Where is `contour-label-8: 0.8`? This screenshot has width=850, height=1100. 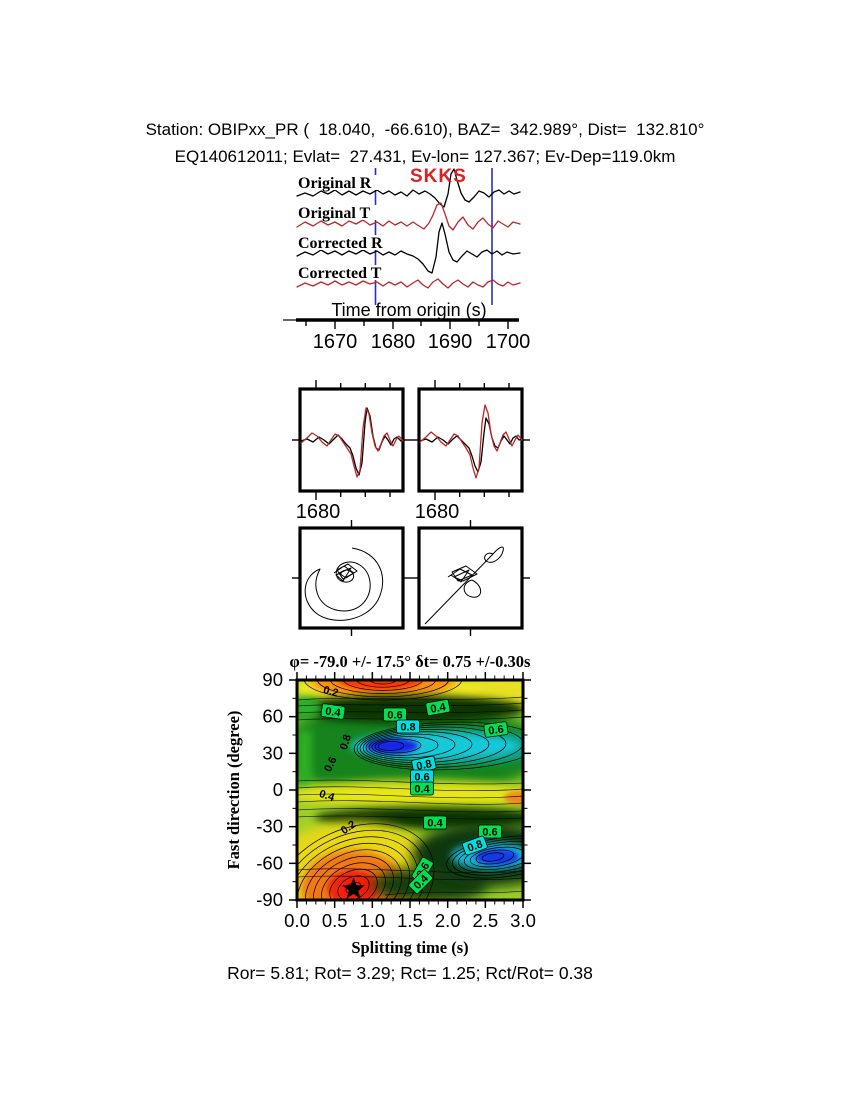
contour-label-8: 0.8 is located at coordinates (423, 765).